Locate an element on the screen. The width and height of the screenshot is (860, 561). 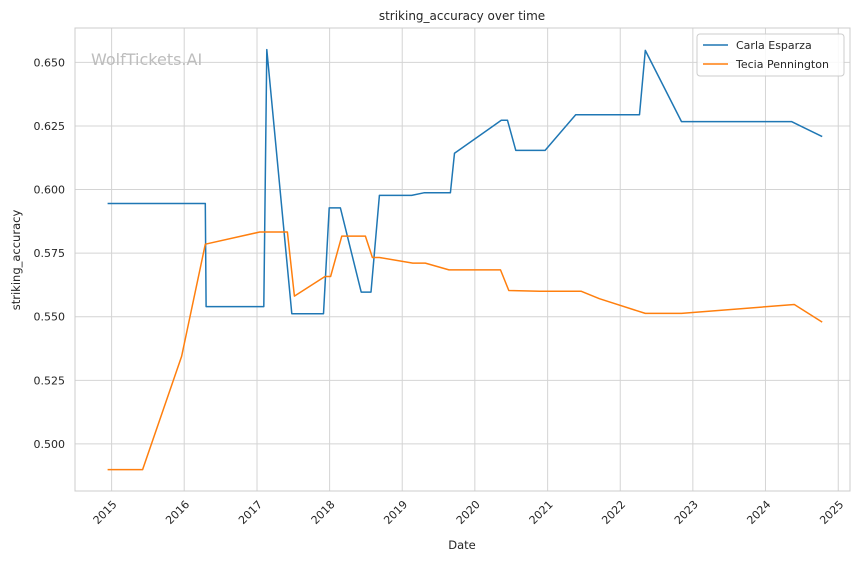
y-tick-label: 0.550 is located at coordinates (50, 317).